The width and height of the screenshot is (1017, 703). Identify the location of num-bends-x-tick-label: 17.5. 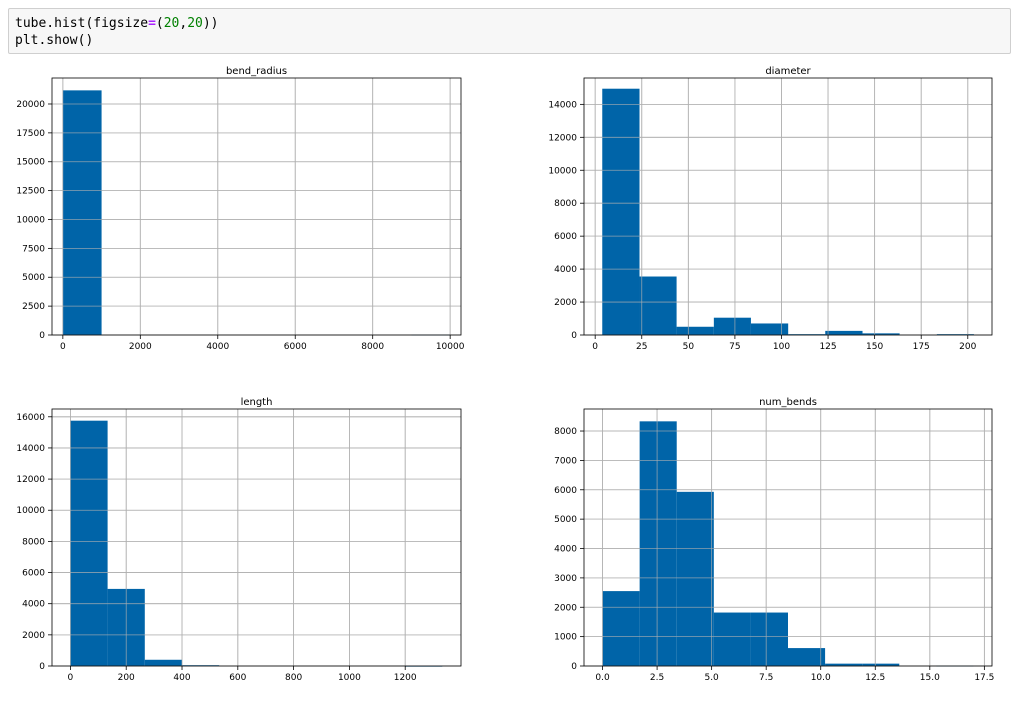
(984, 678).